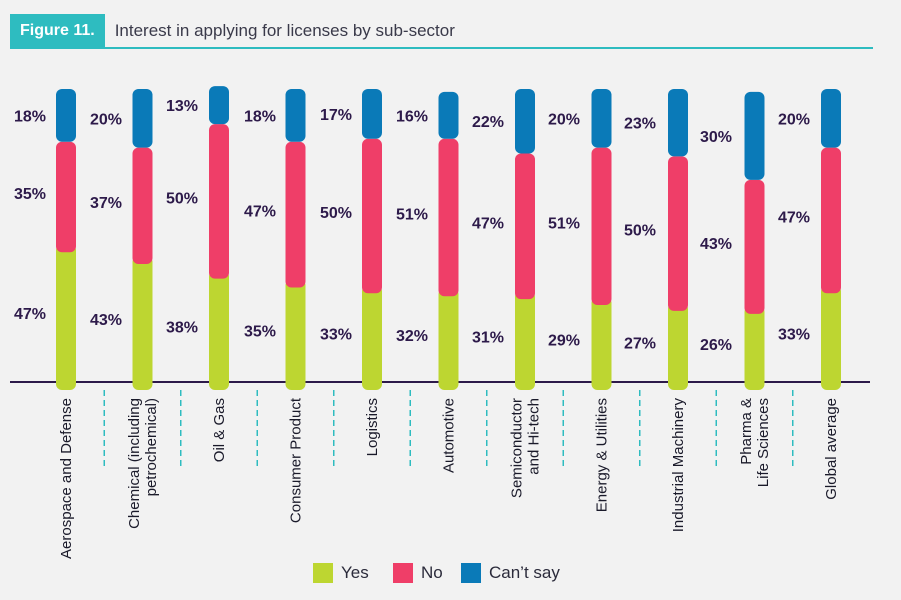 This screenshot has width=901, height=600. Describe the element at coordinates (323, 573) in the screenshot. I see `legend-swatch-yes` at that location.